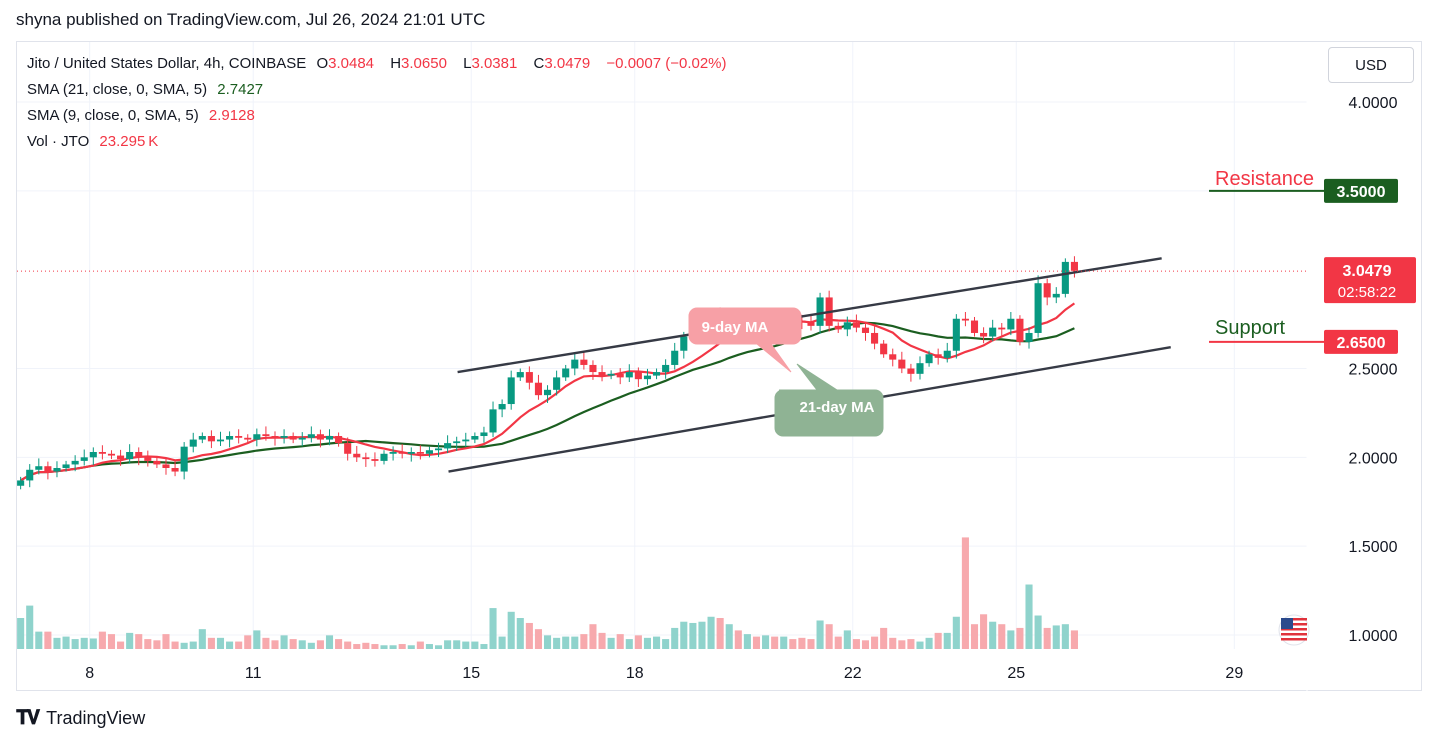  What do you see at coordinates (1370, 280) in the screenshot?
I see `current-price-badge` at bounding box center [1370, 280].